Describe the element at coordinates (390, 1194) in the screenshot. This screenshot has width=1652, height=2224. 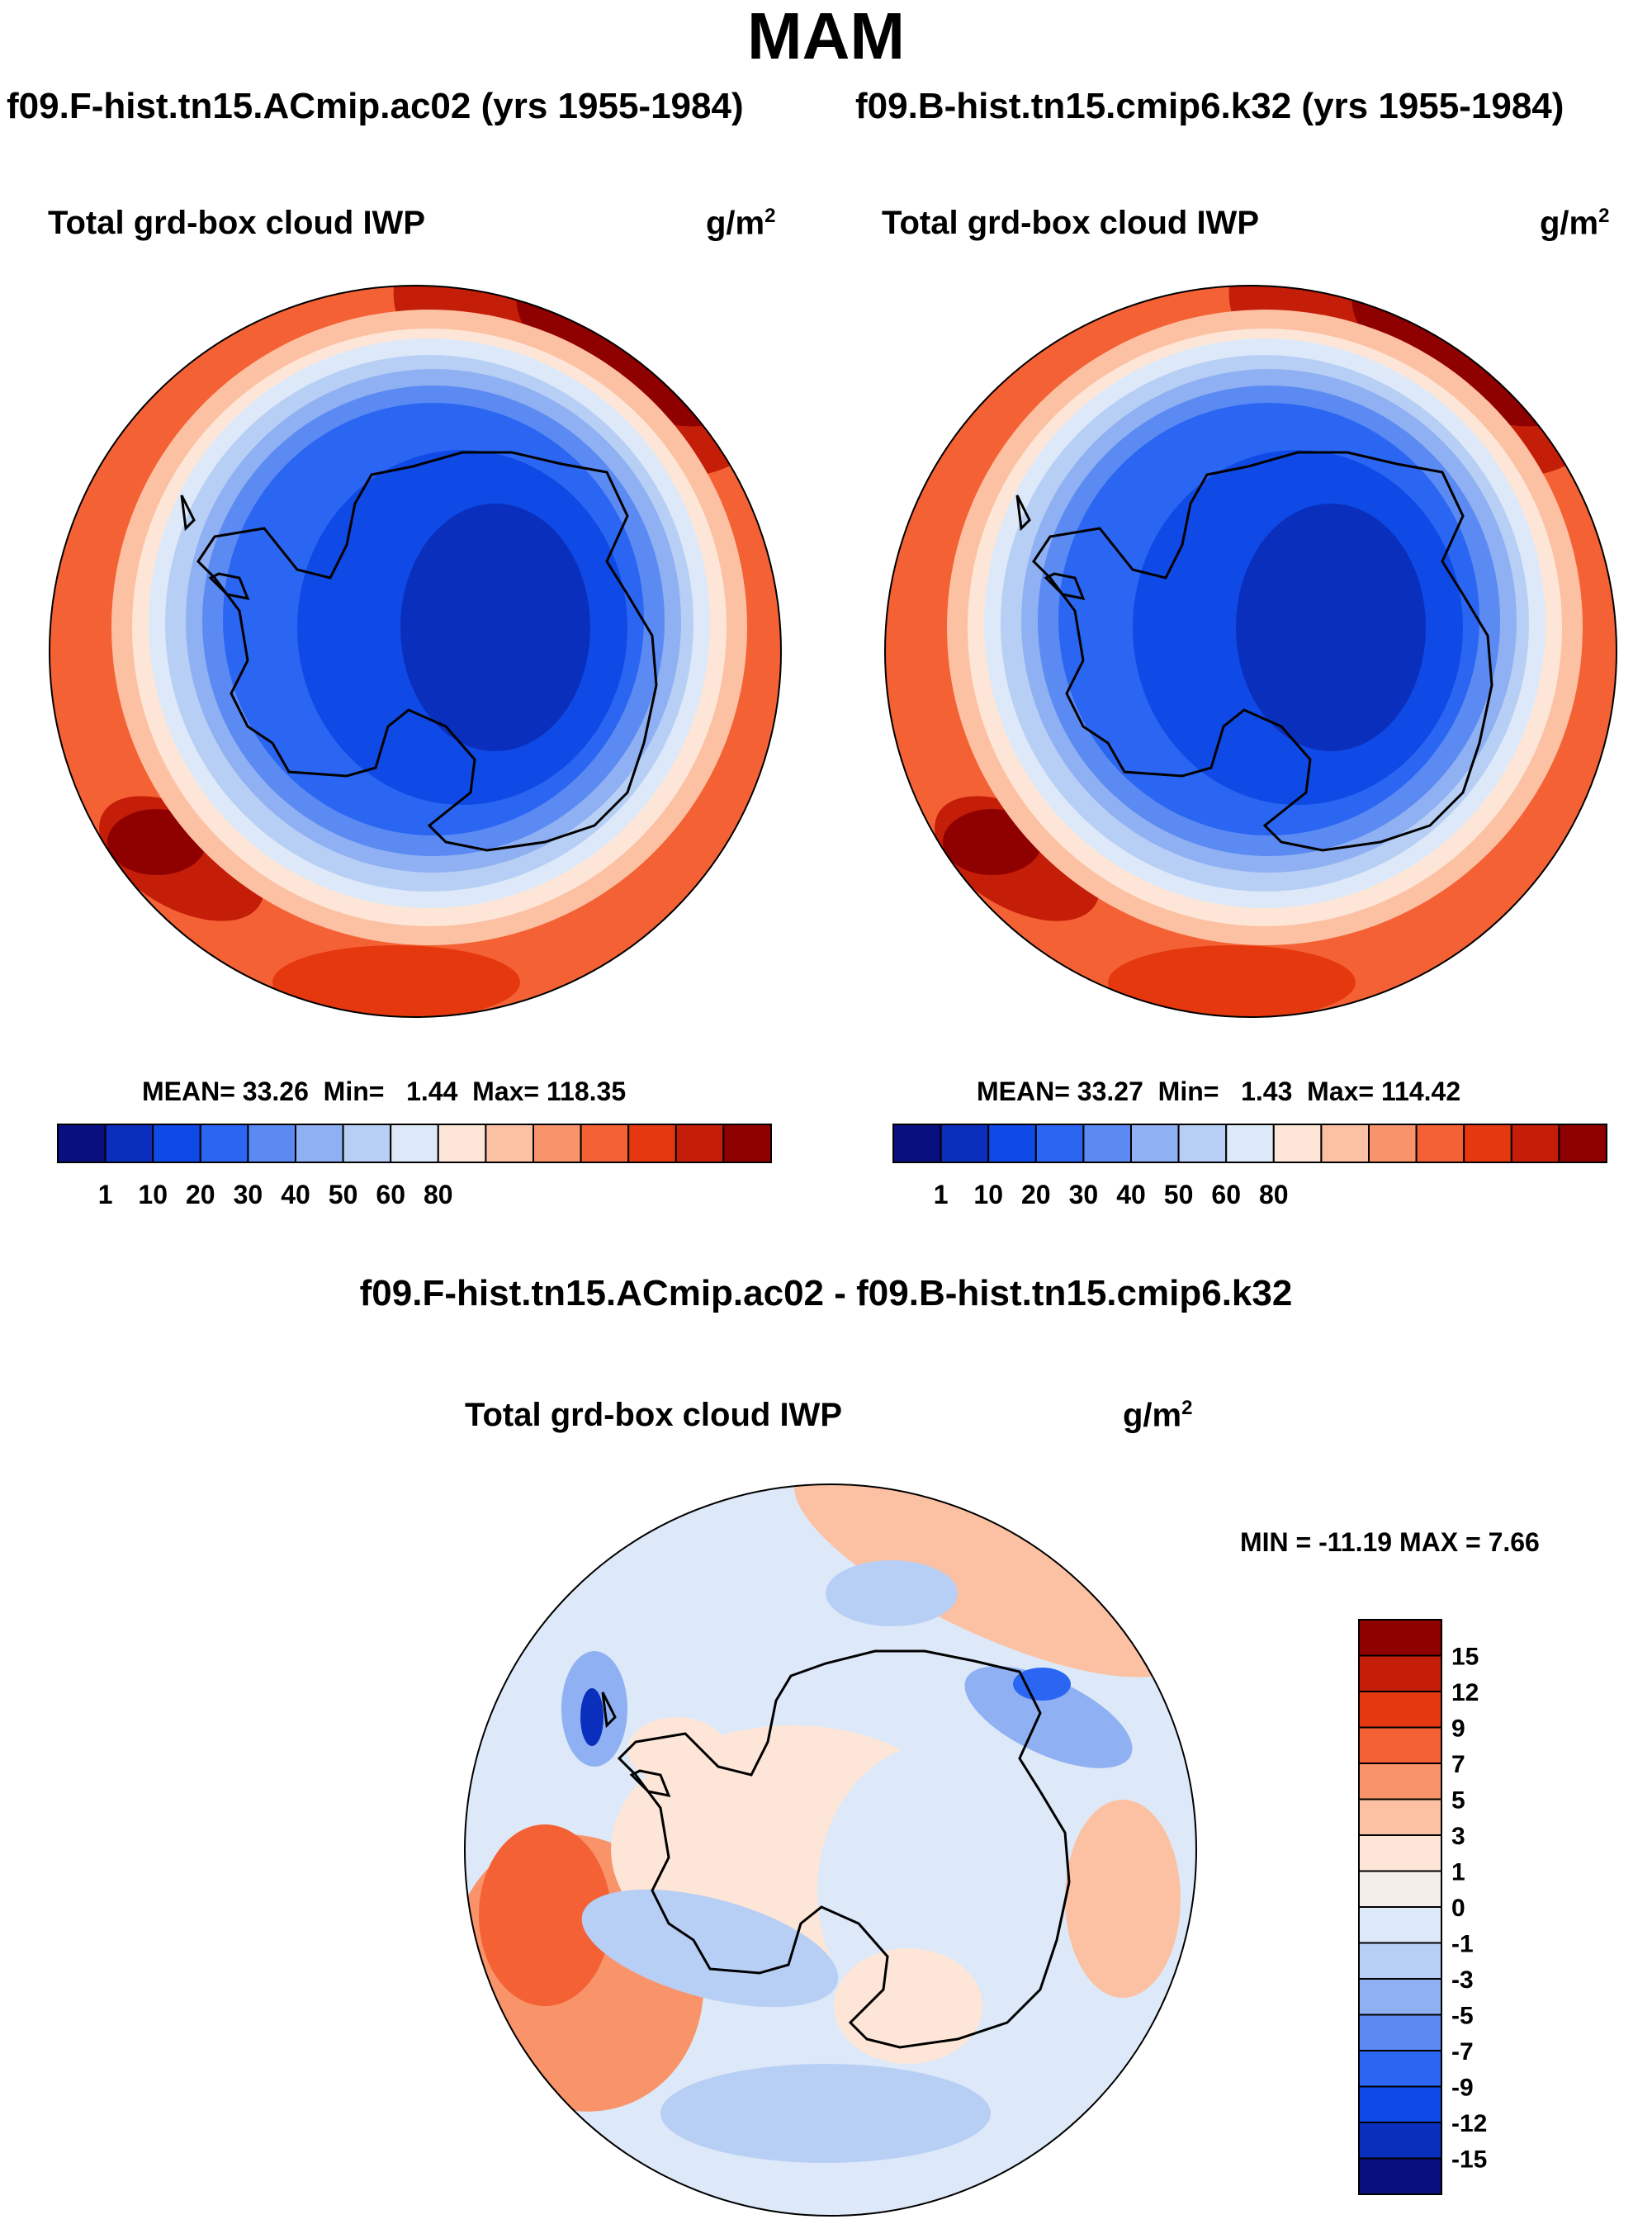
I see `left-colorbar-label: 60` at that location.